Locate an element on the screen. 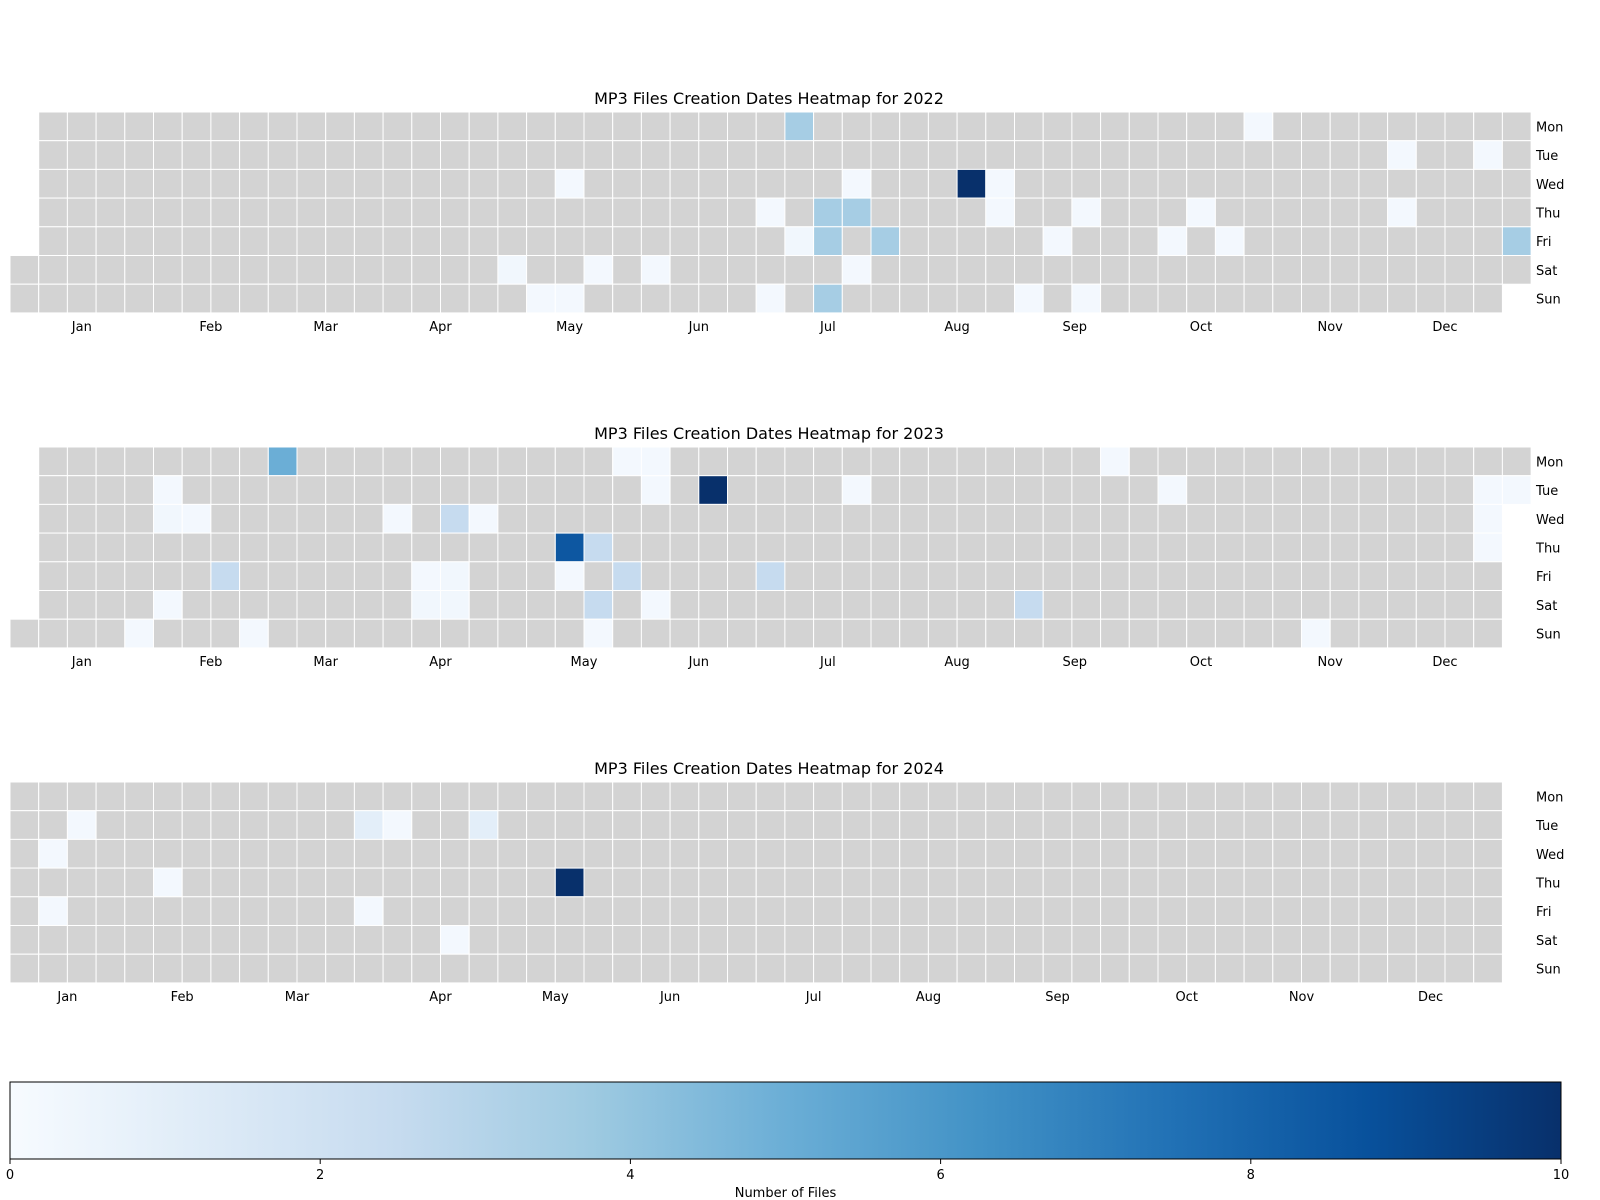 Image resolution: width=1600 pixels, height=1200 pixels. day-label-fri: Fri is located at coordinates (1544, 577).